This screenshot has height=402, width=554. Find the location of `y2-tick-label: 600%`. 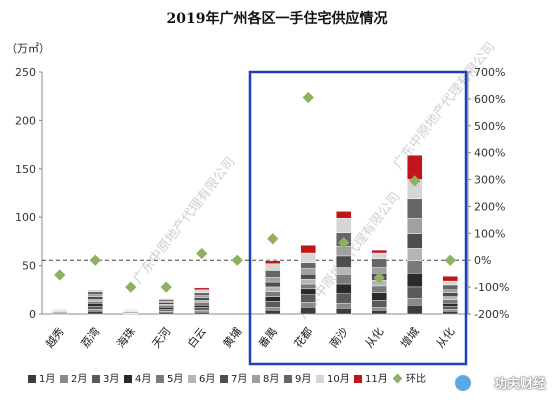

y2-tick-label: 600% is located at coordinates (489, 99).